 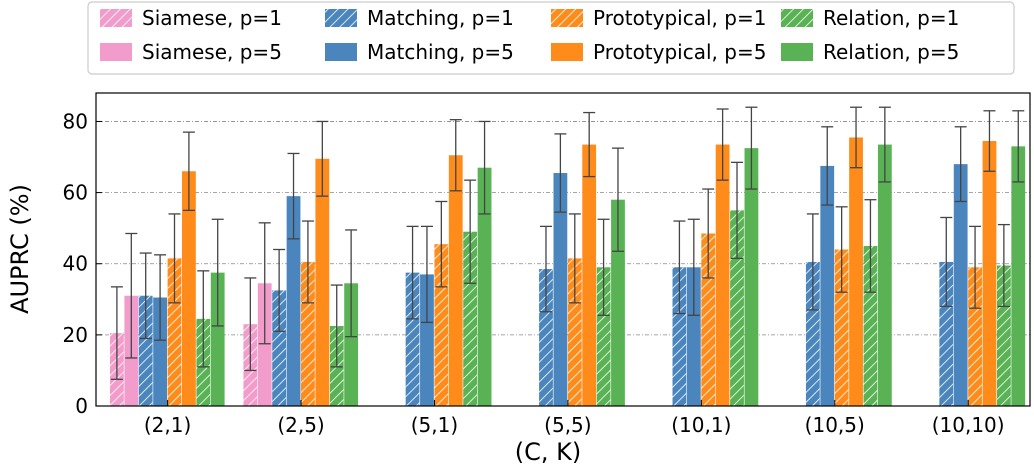 I want to click on x-tick-label: (10,1), so click(x=701, y=425).